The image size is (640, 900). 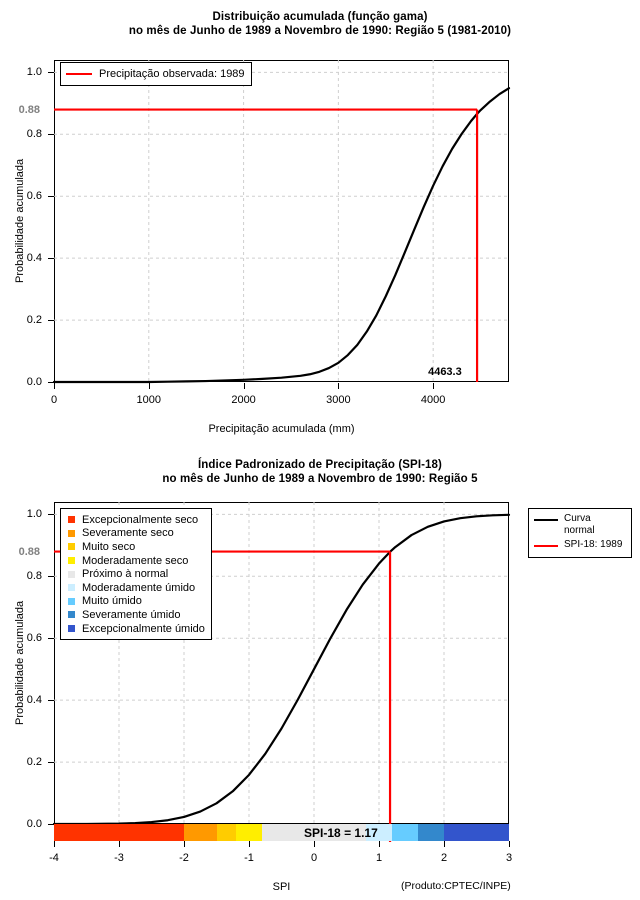 What do you see at coordinates (579, 530) in the screenshot?
I see `legend-label-curve-line2: normal` at bounding box center [579, 530].